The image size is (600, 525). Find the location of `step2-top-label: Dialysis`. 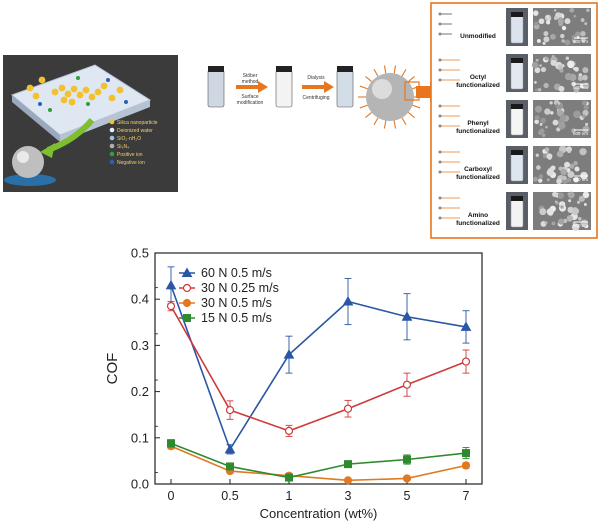

step2-top-label: Dialysis is located at coordinates (316, 78).